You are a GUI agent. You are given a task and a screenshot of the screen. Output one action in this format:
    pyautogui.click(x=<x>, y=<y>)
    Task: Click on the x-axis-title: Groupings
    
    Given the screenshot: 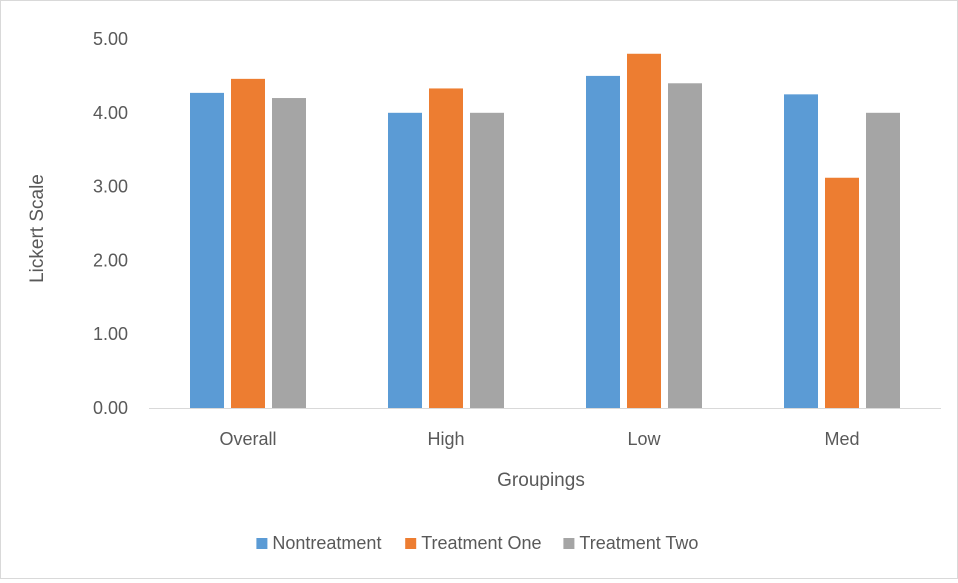 What is the action you would take?
    pyautogui.click(x=541, y=480)
    